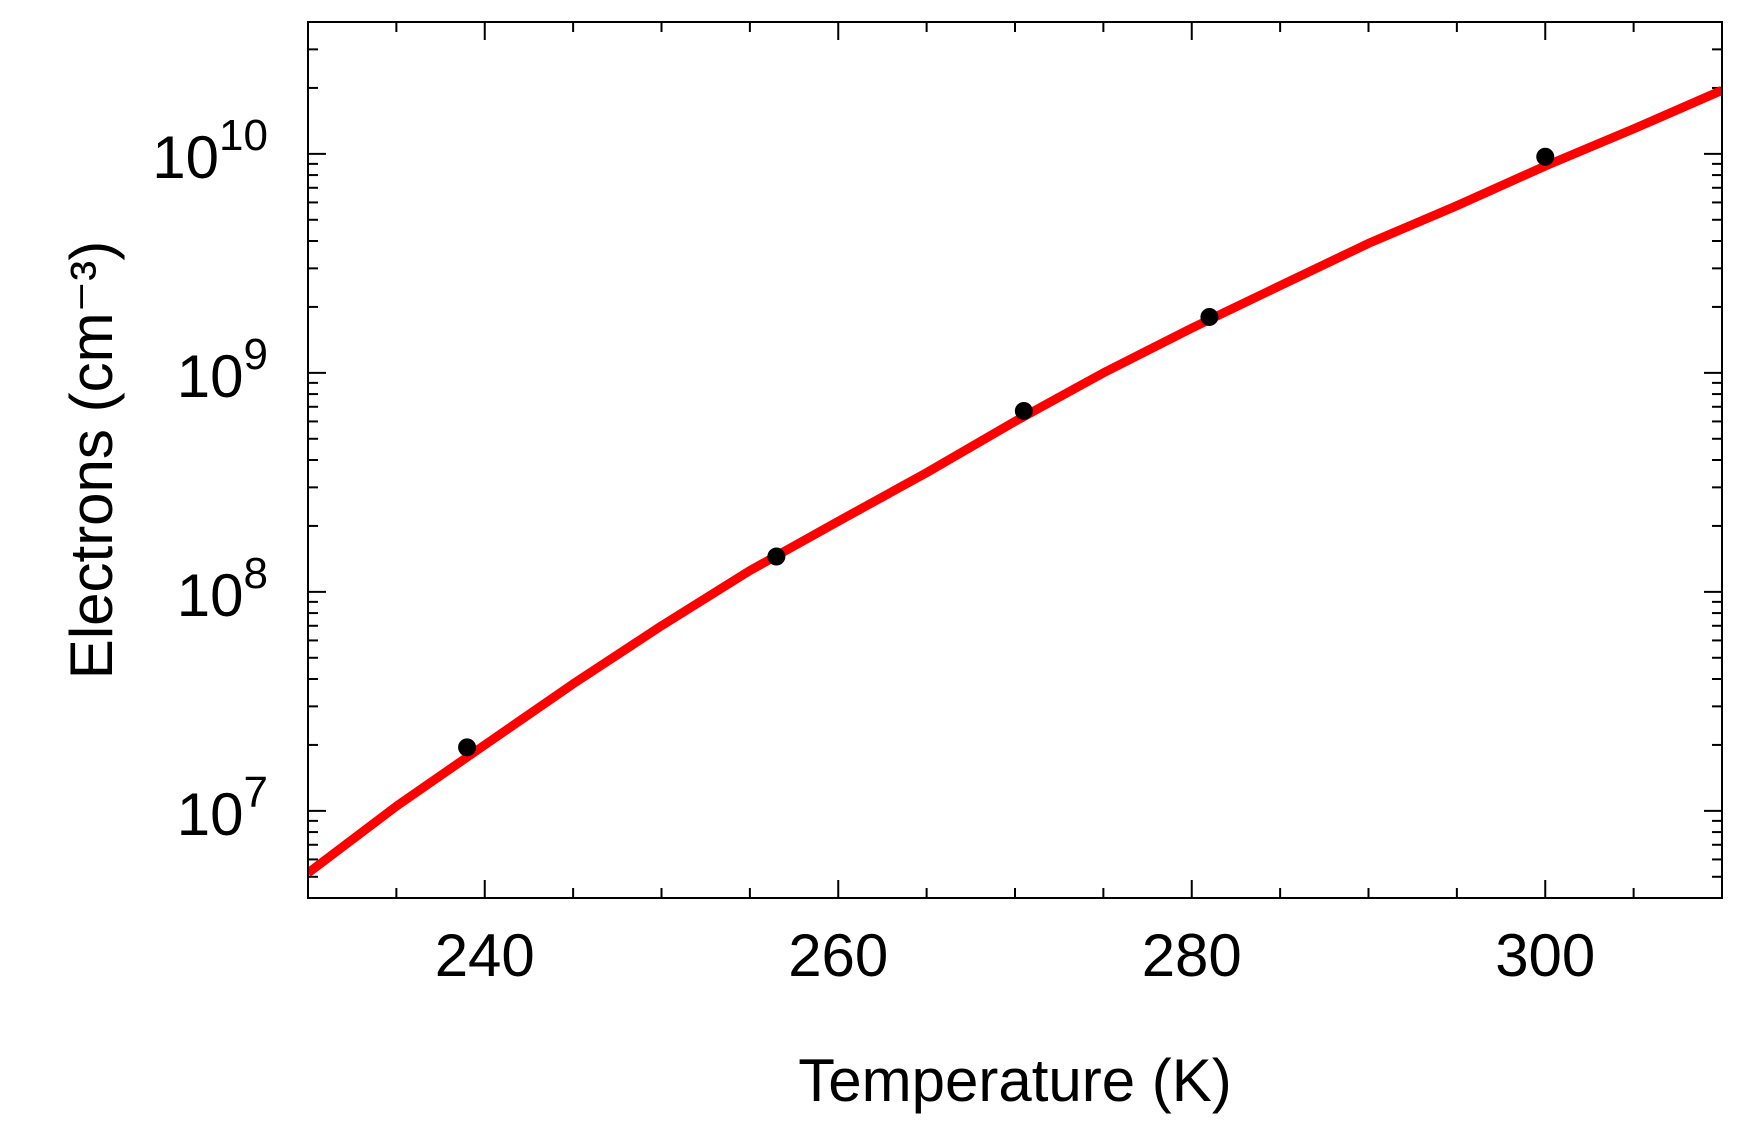 The height and width of the screenshot is (1141, 1752). Describe the element at coordinates (838, 955) in the screenshot. I see `x-tick-label: 260` at that location.